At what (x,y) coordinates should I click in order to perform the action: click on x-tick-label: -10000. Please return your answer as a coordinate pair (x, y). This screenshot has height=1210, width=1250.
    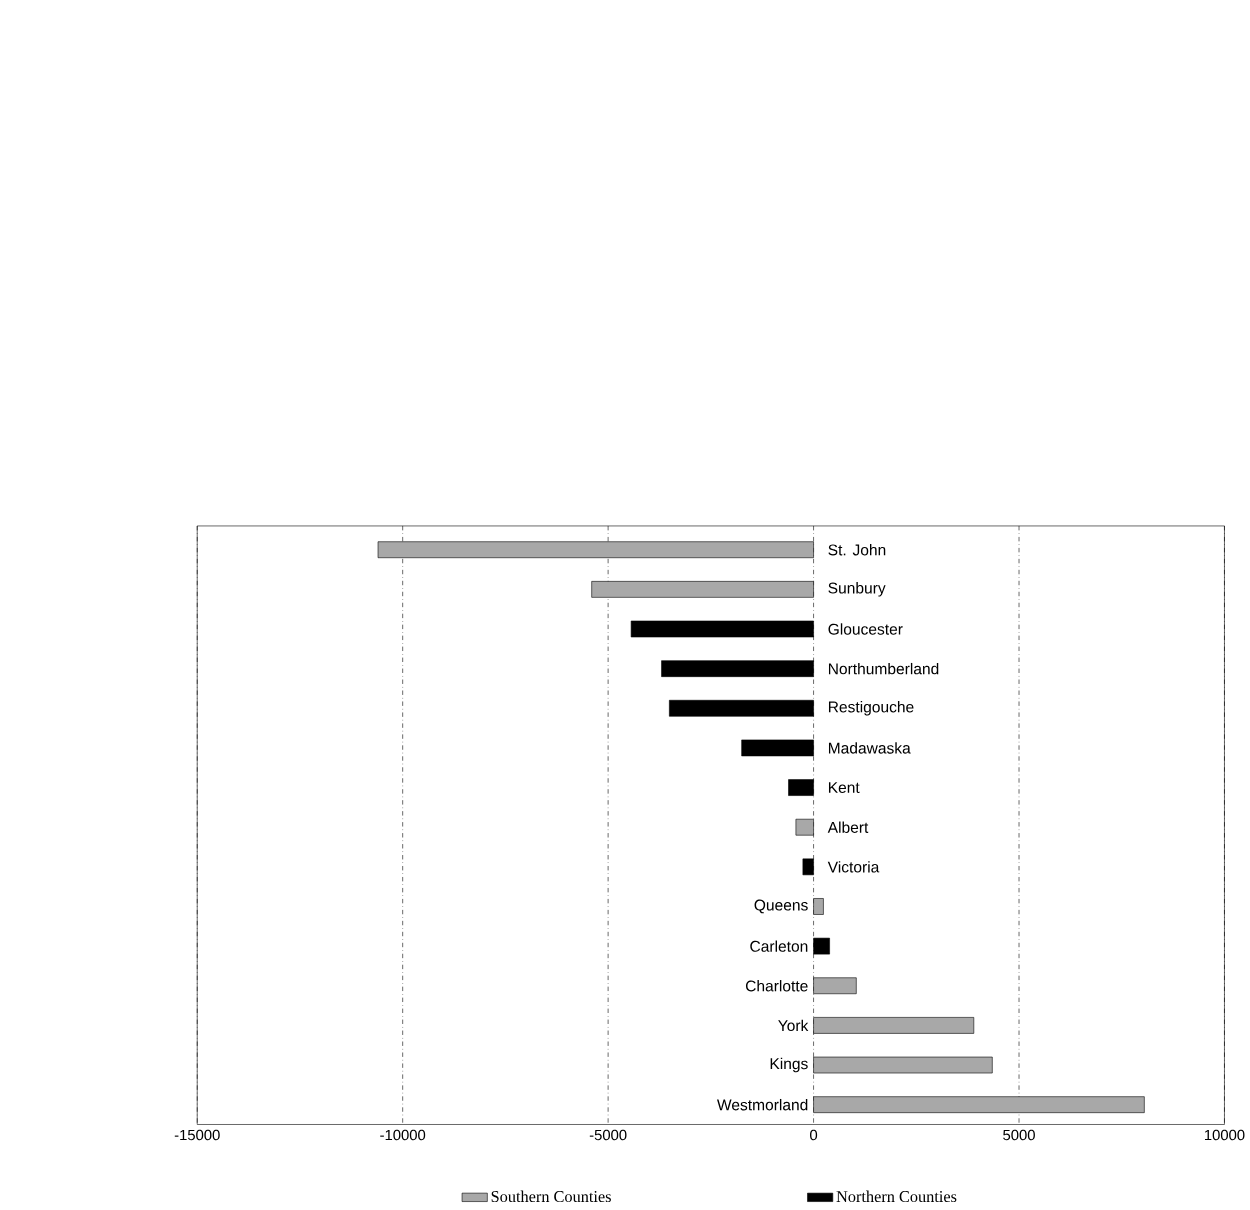
    Looking at the image, I should click on (403, 1135).